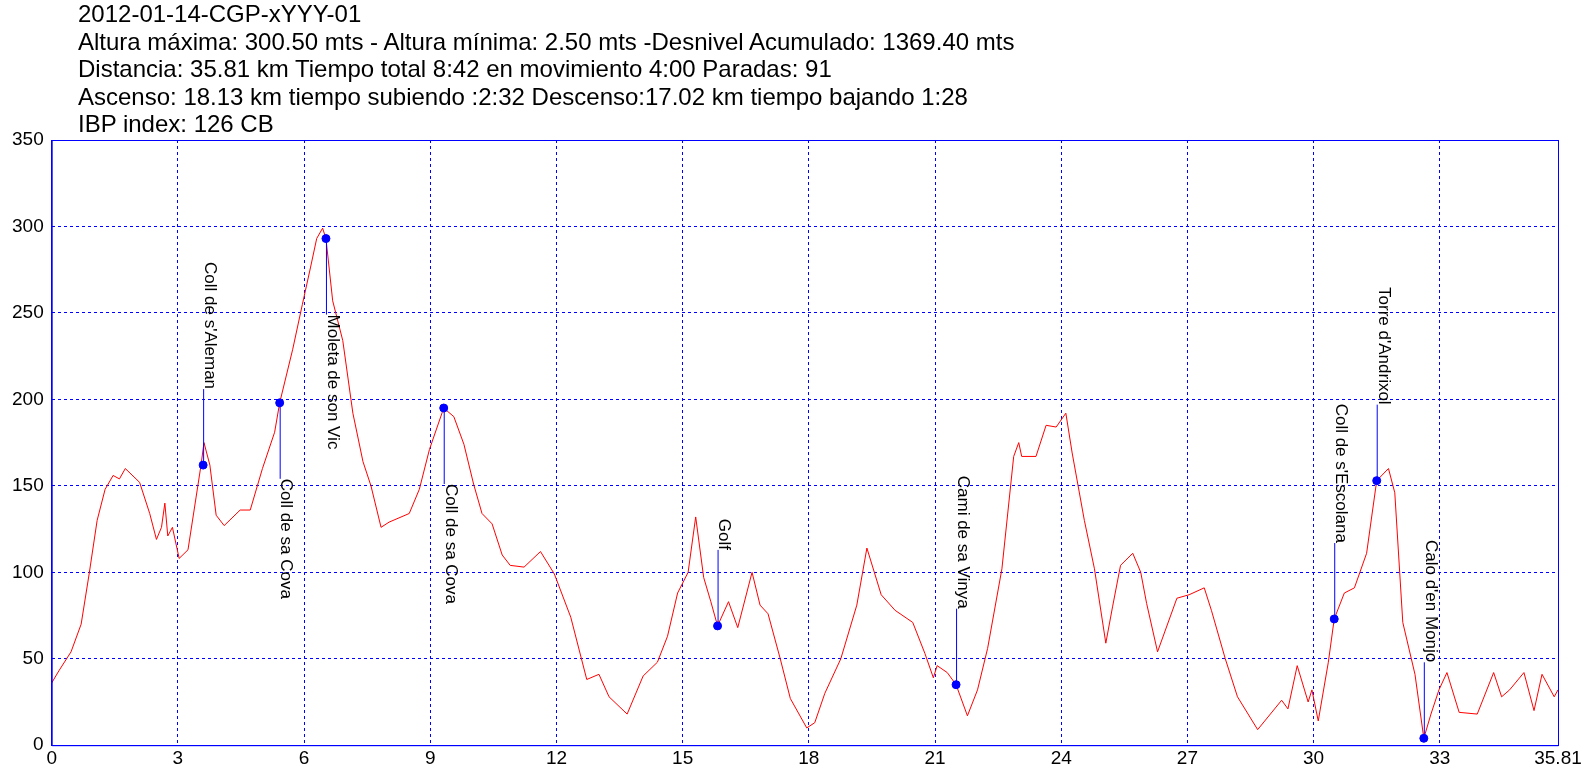  I want to click on y-tick-label: 350, so click(28, 139).